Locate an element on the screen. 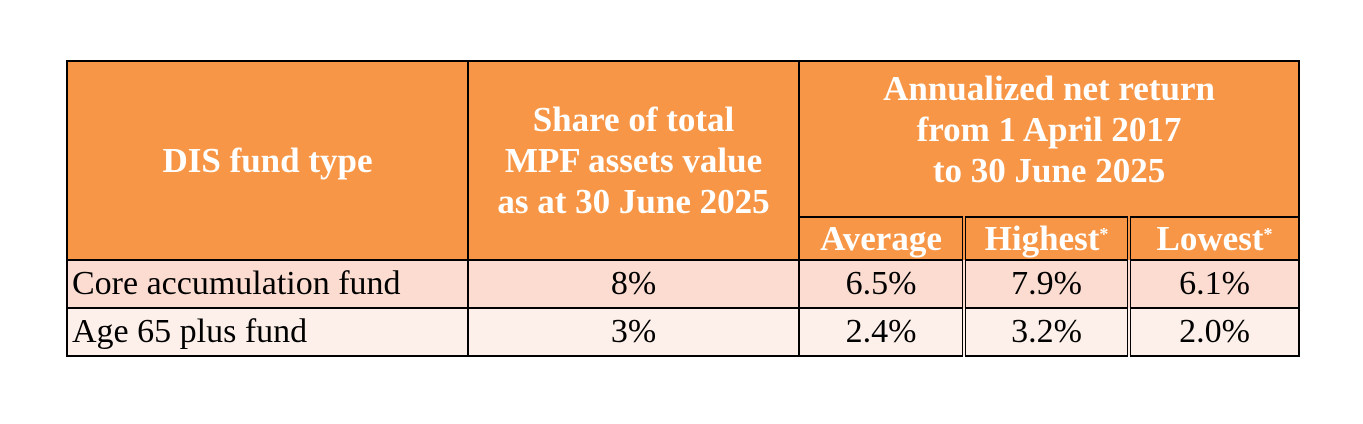  header-return-line-1: Annualized net return is located at coordinates (1049, 88).